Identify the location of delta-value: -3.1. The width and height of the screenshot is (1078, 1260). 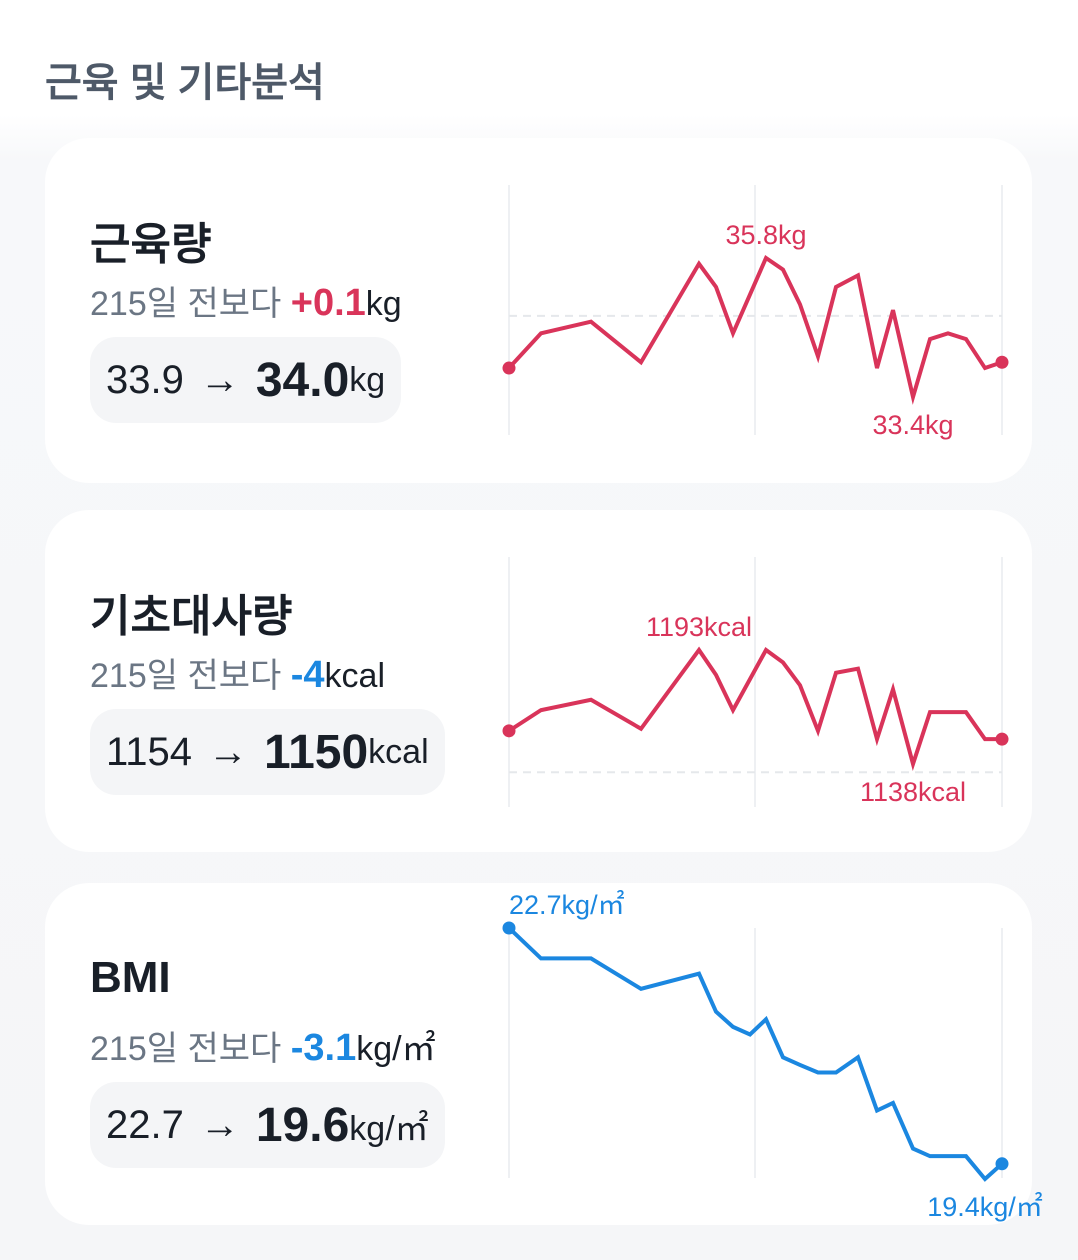
(323, 1048).